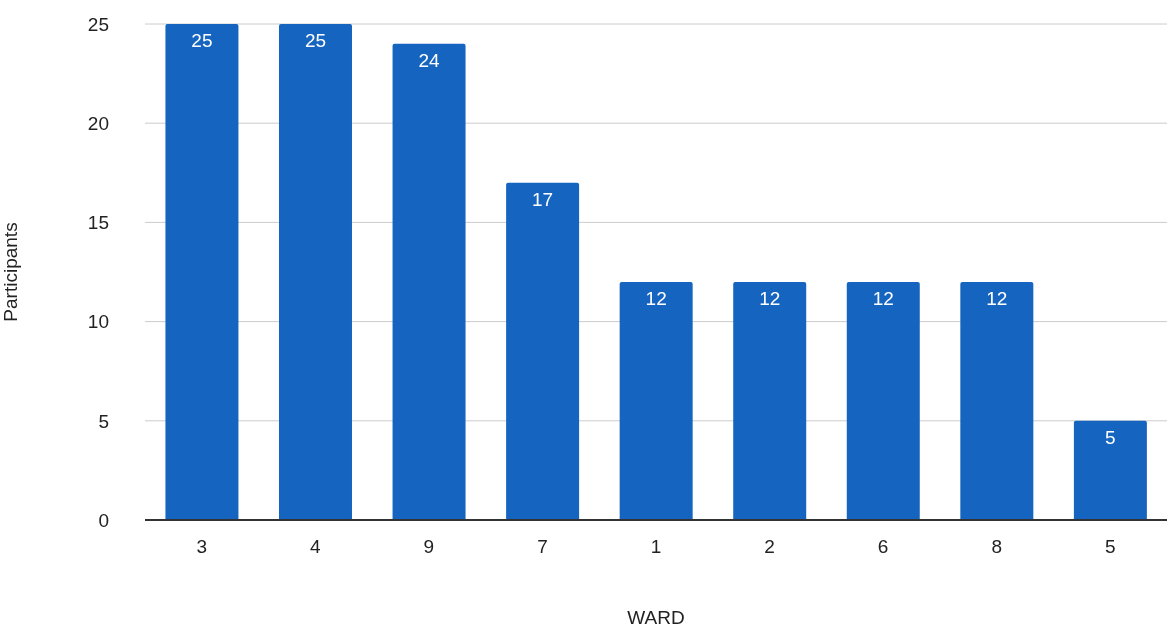 The image size is (1167, 628). Describe the element at coordinates (429, 61) in the screenshot. I see `data-label: 24` at that location.